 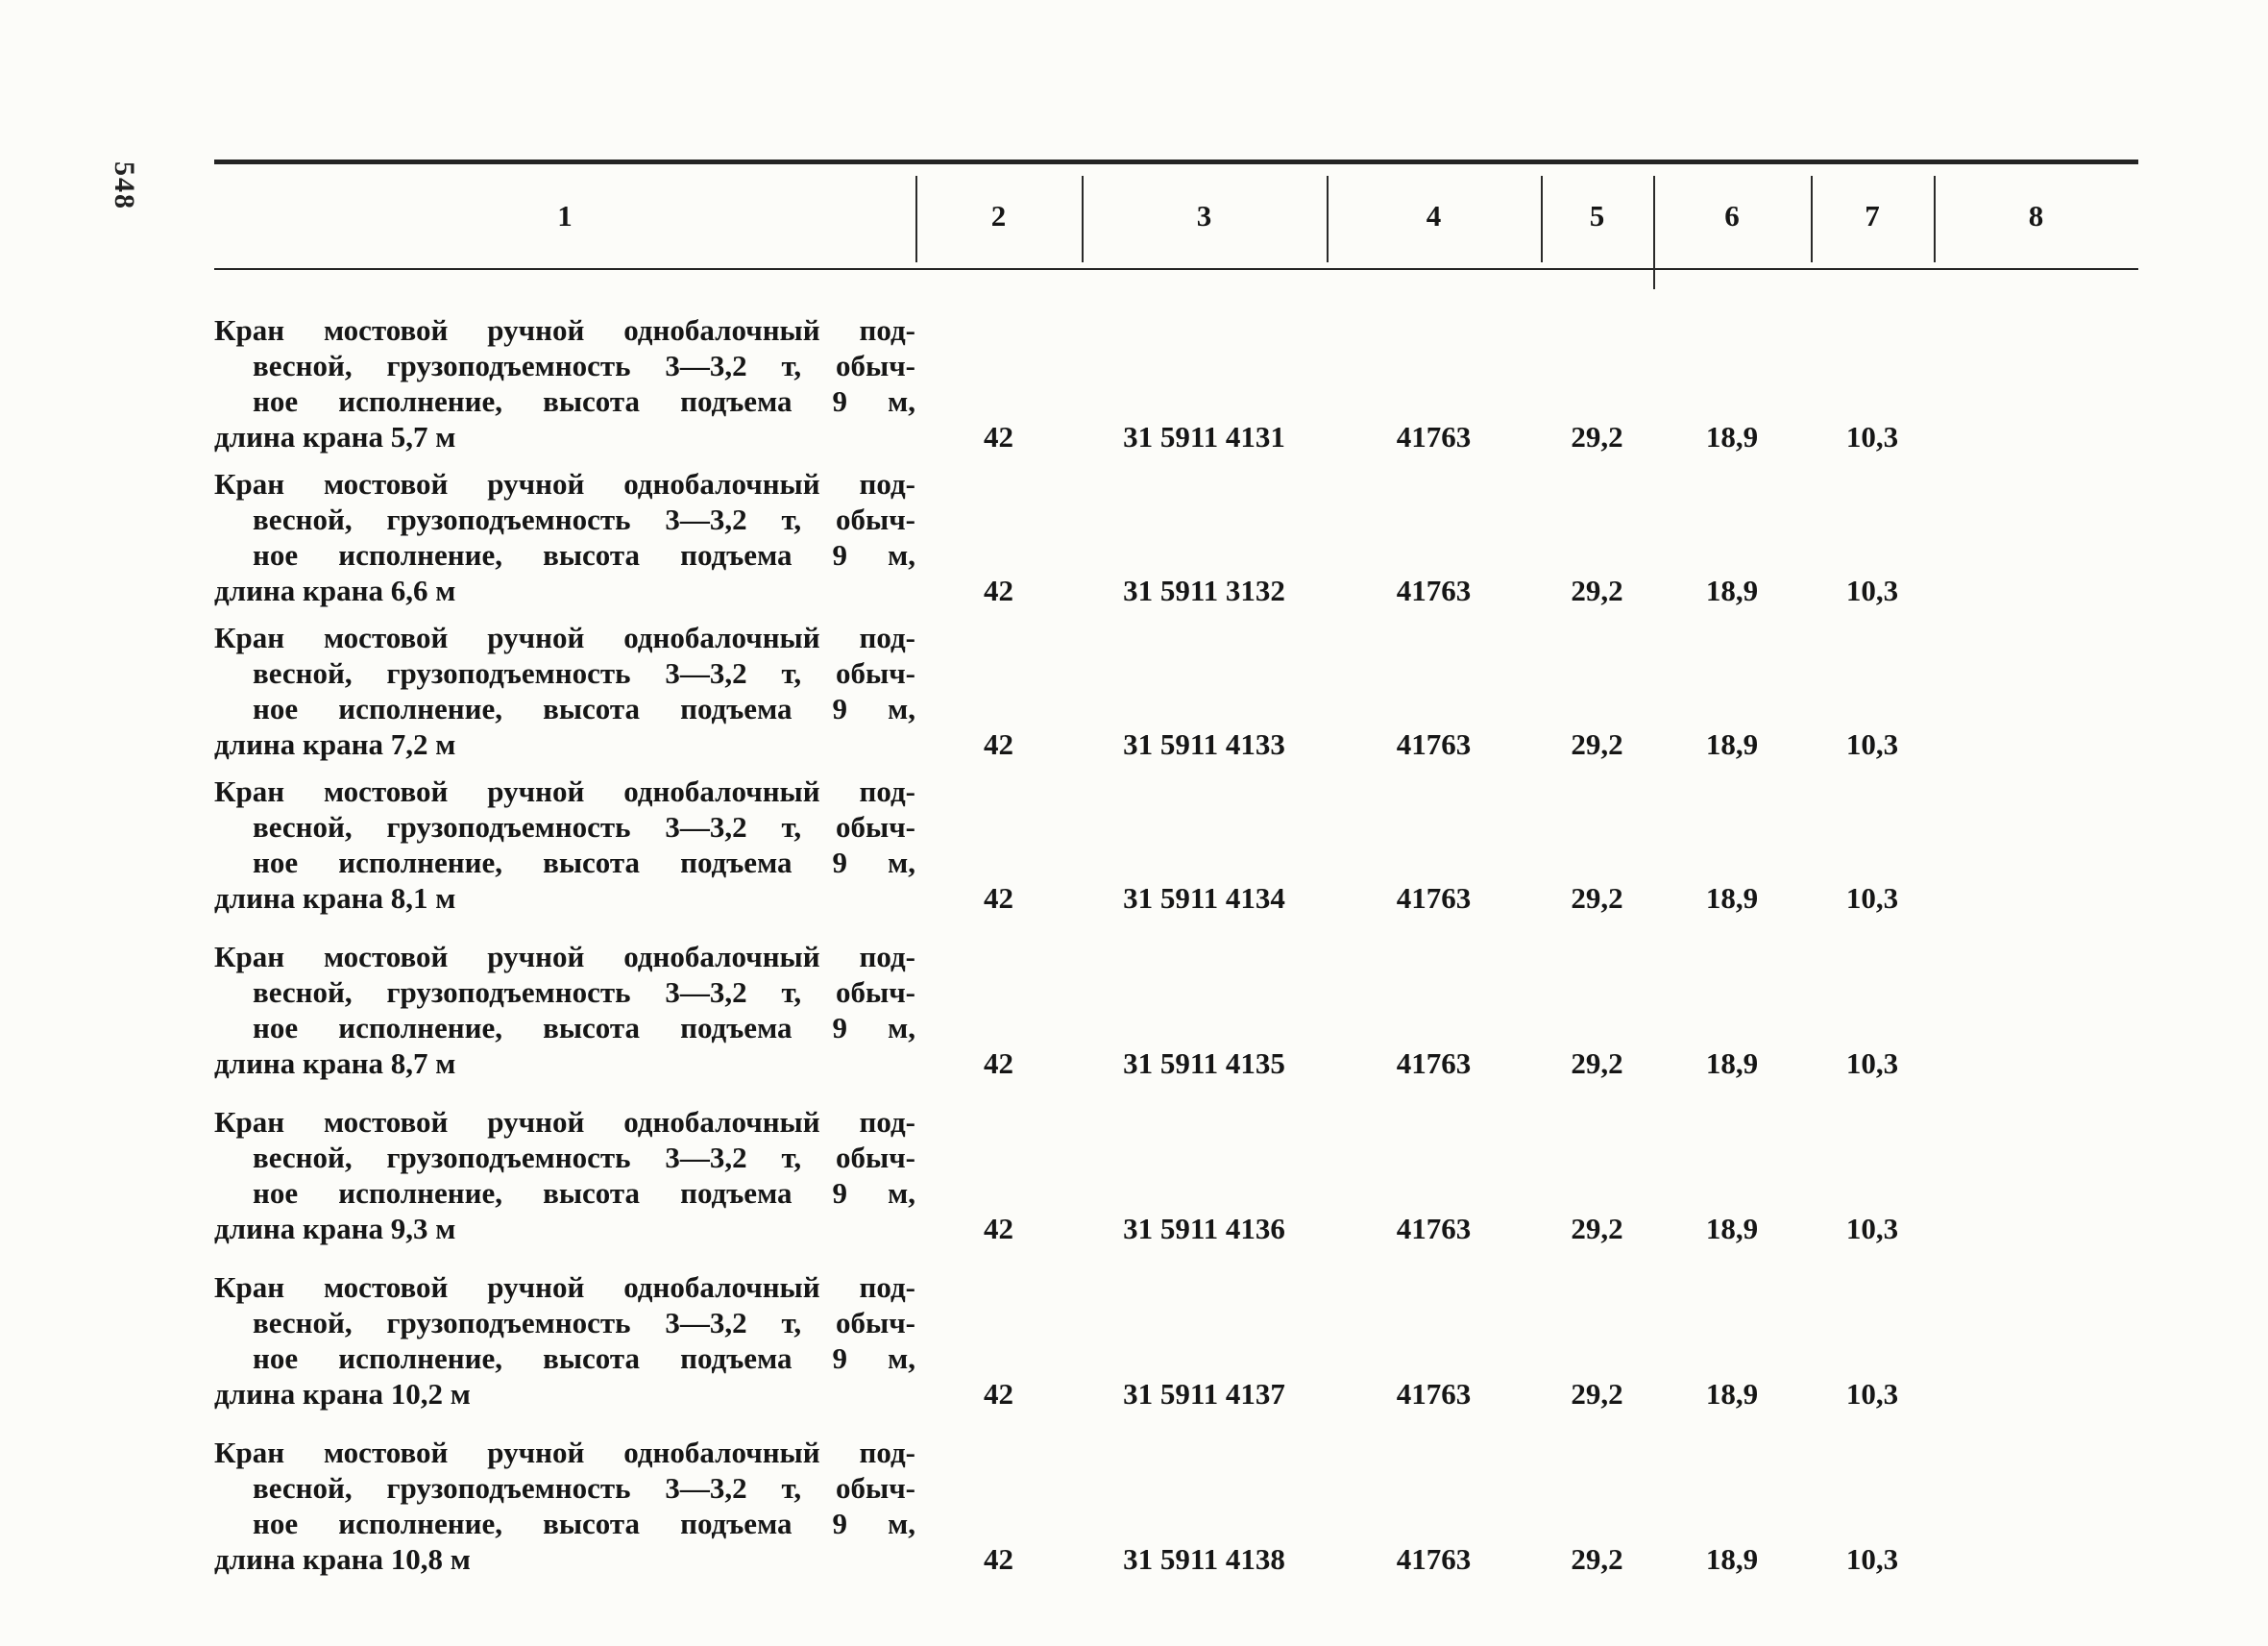 I want to click on value-col-3: 31 5911 4138, so click(x=1204, y=1559).